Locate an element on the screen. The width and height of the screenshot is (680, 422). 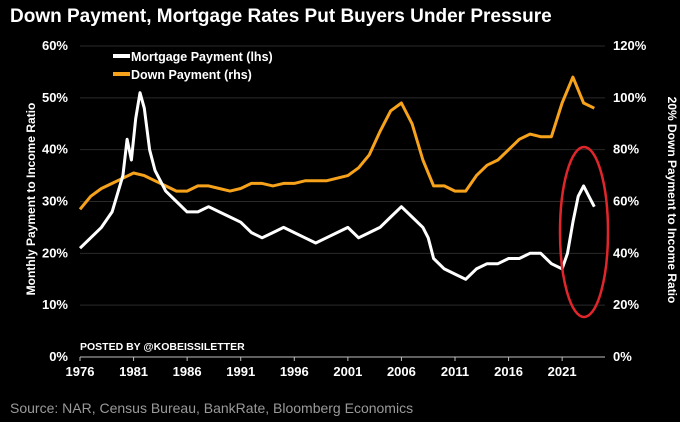
x-tick-label: 2001 is located at coordinates (347, 371).